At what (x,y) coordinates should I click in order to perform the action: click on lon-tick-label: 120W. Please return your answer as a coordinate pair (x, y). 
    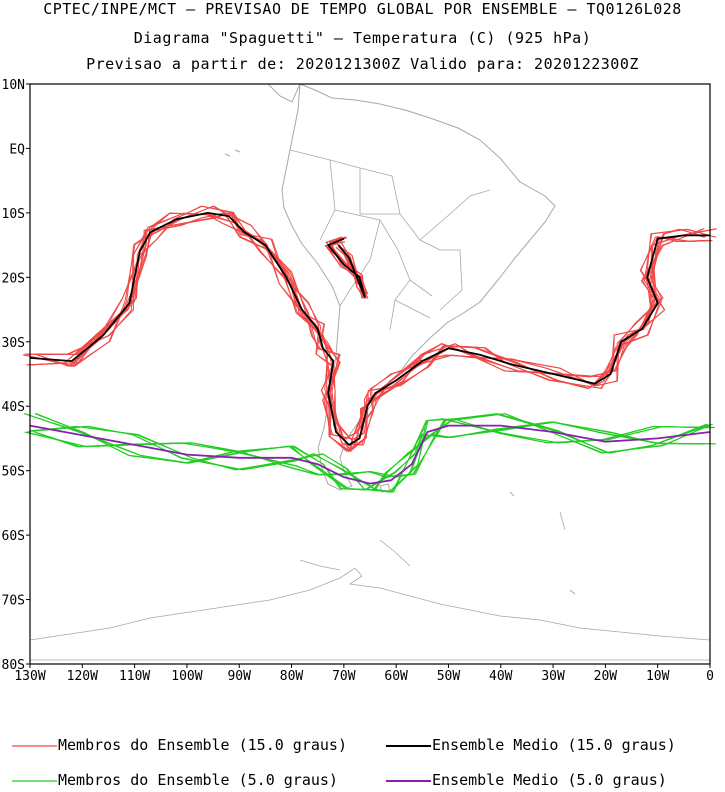
    Looking at the image, I should click on (82, 676).